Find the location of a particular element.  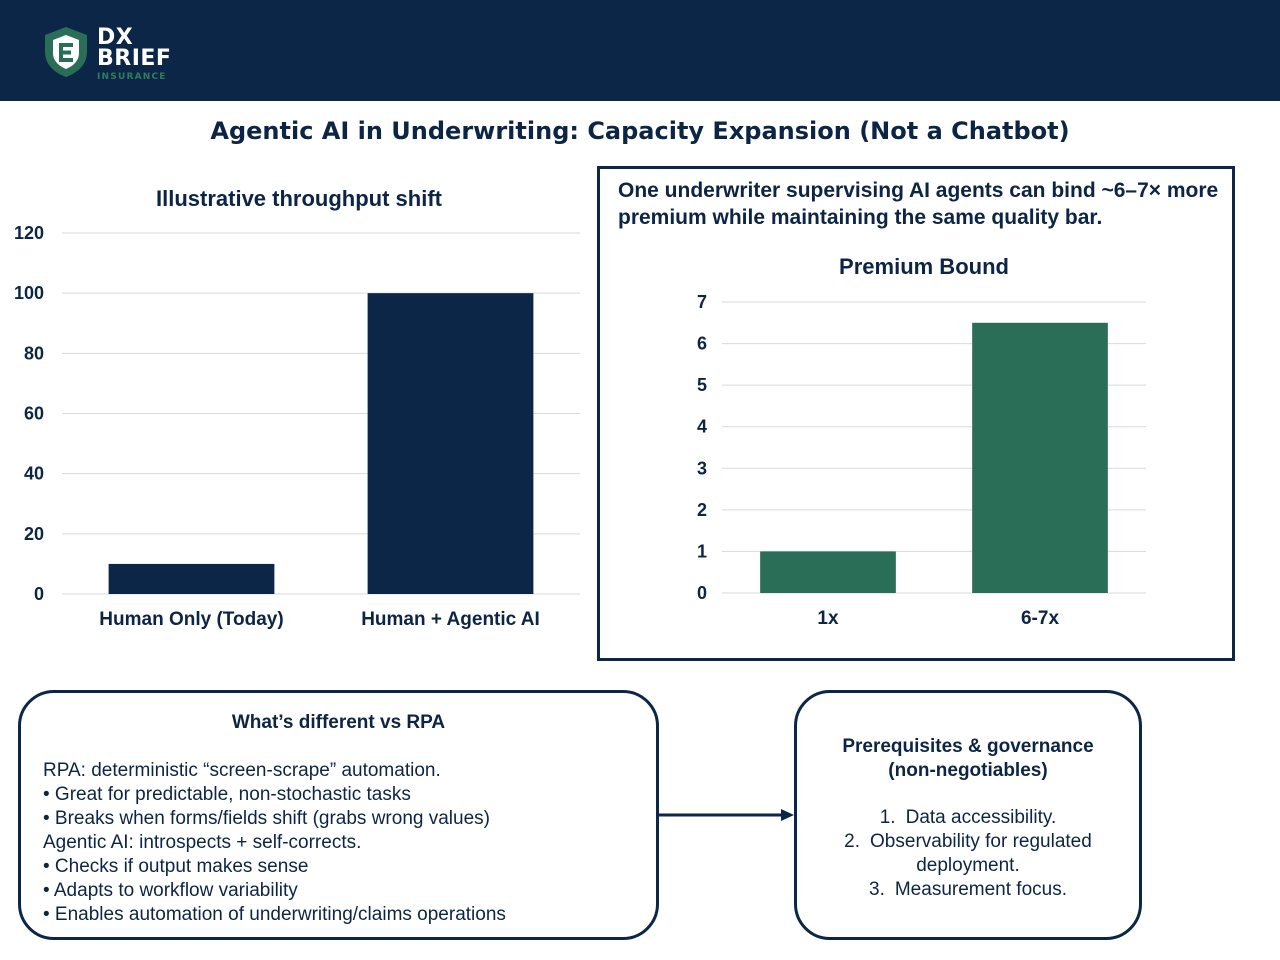

y-tick-label: 120 is located at coordinates (29, 233).